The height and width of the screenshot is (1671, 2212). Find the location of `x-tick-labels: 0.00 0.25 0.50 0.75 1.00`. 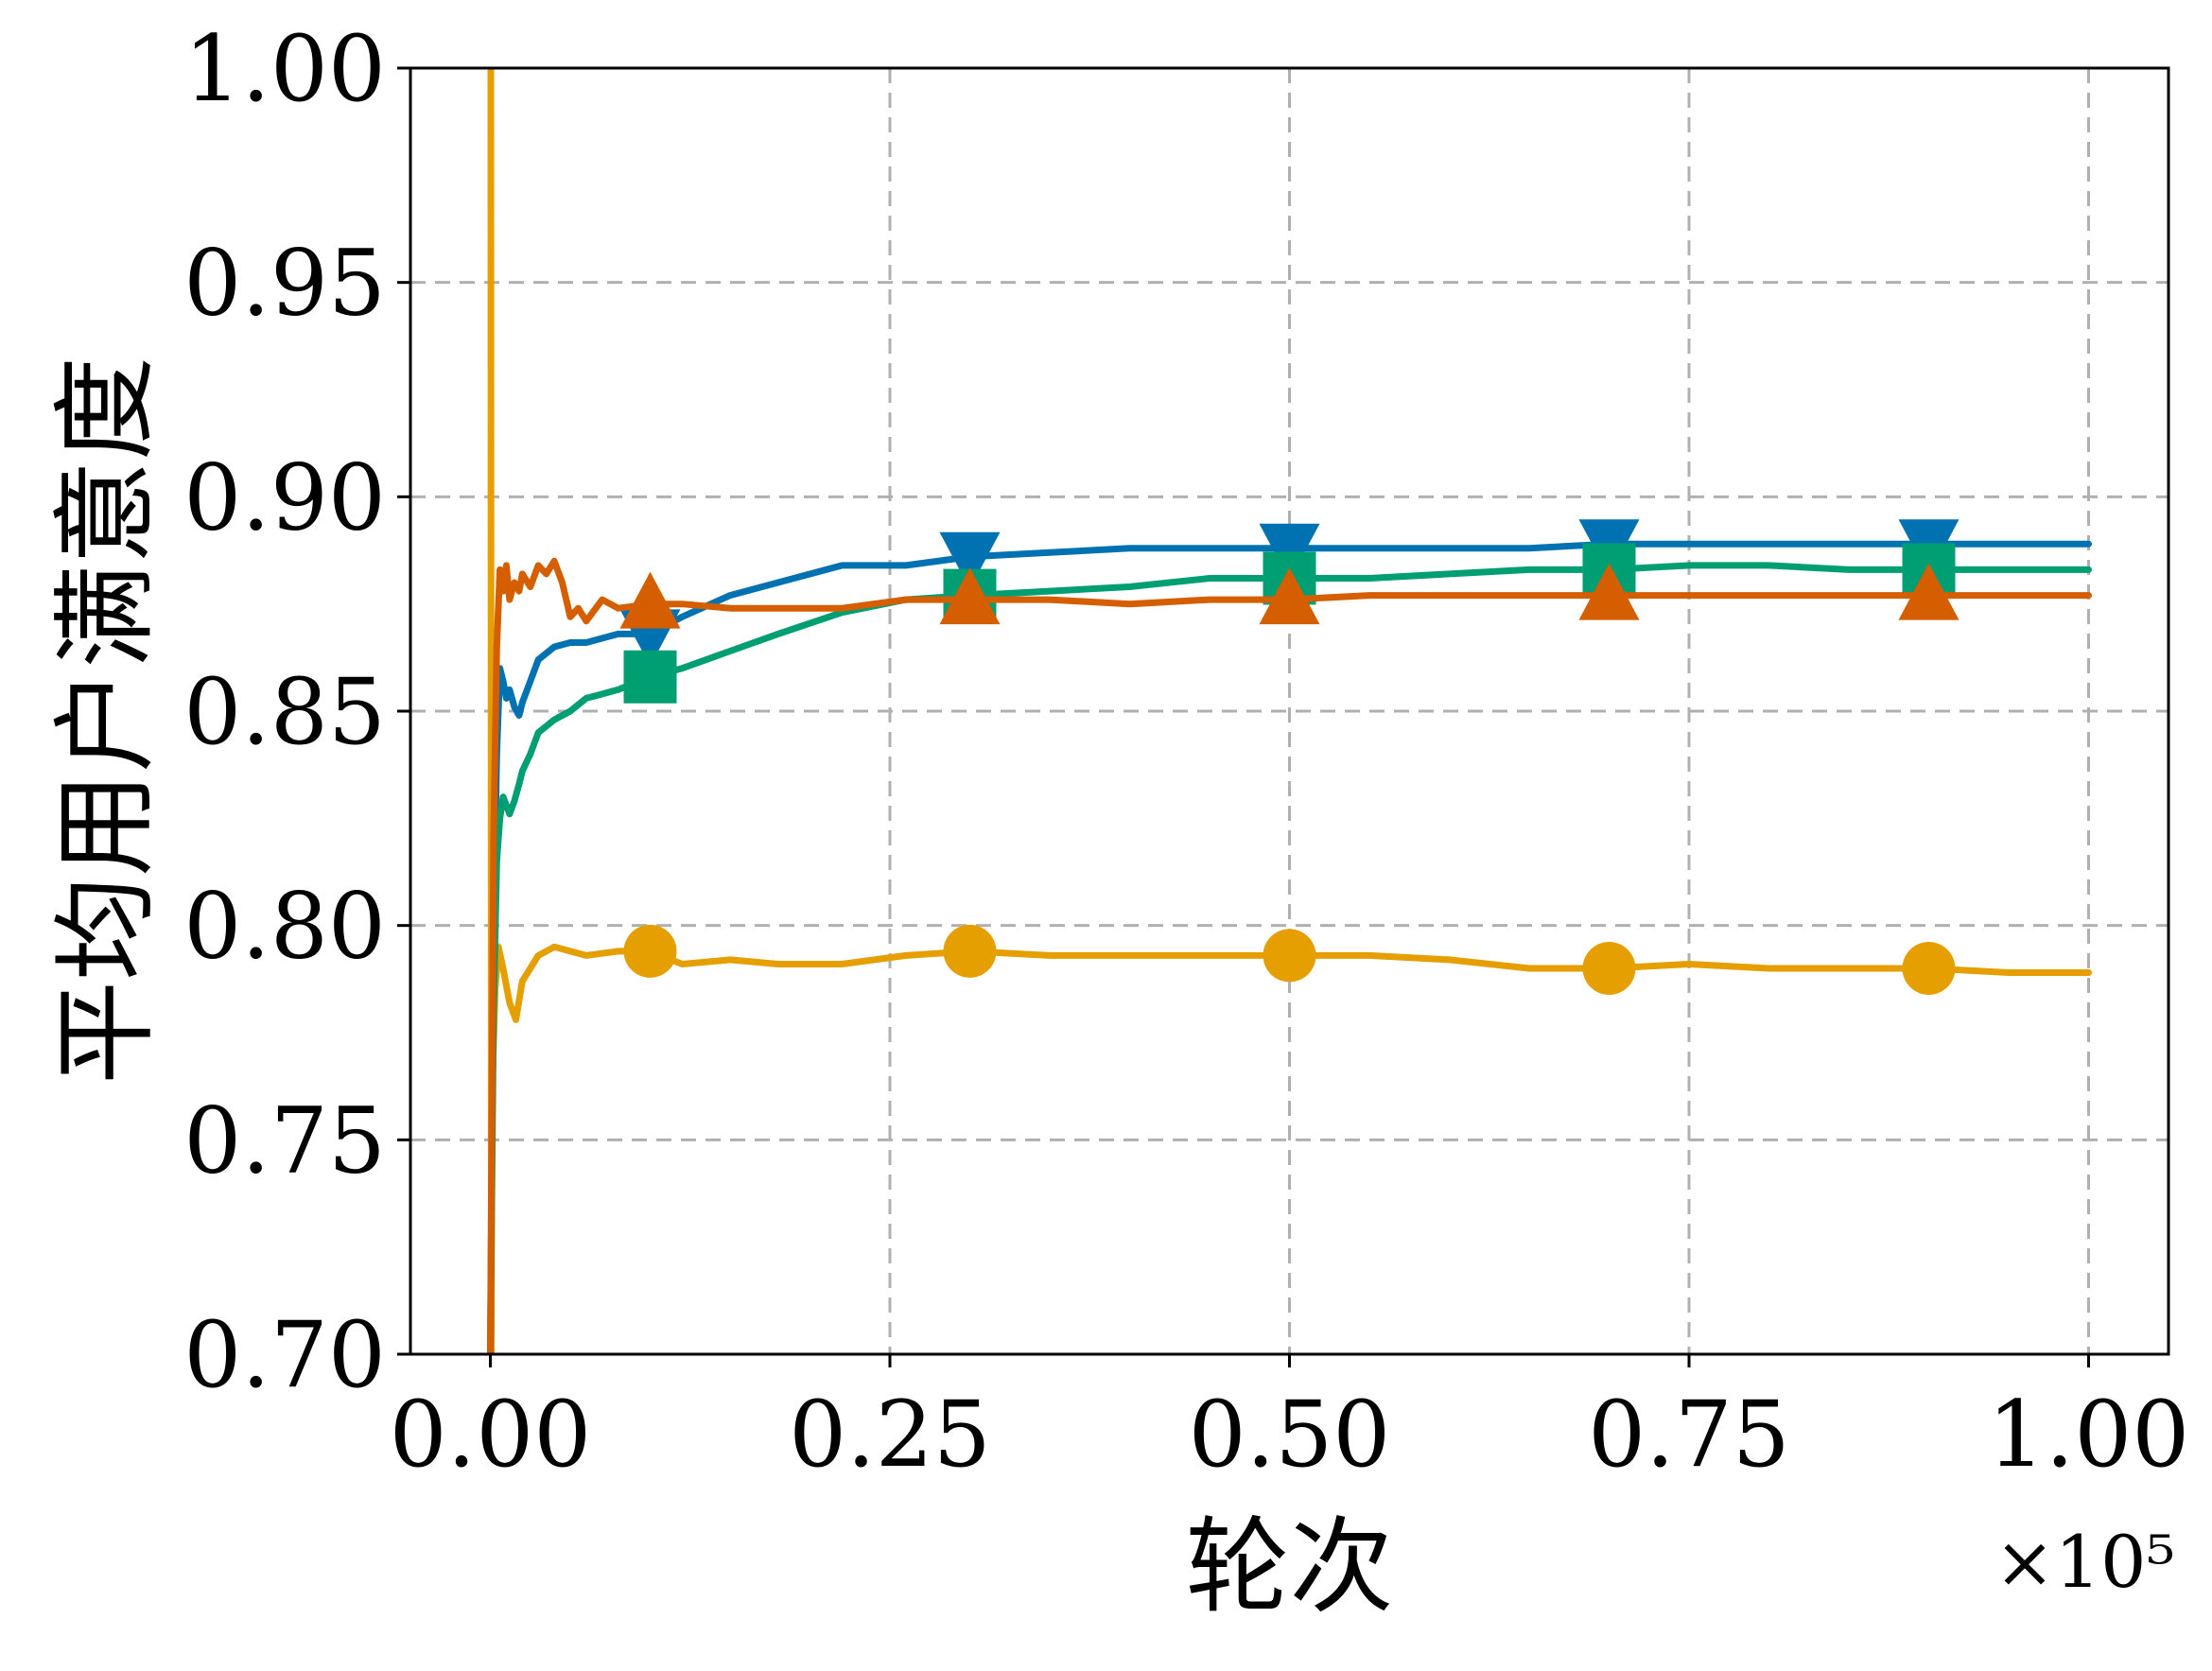

x-tick-labels: 0.00 0.25 0.50 0.75 1.00 is located at coordinates (1290, 1435).